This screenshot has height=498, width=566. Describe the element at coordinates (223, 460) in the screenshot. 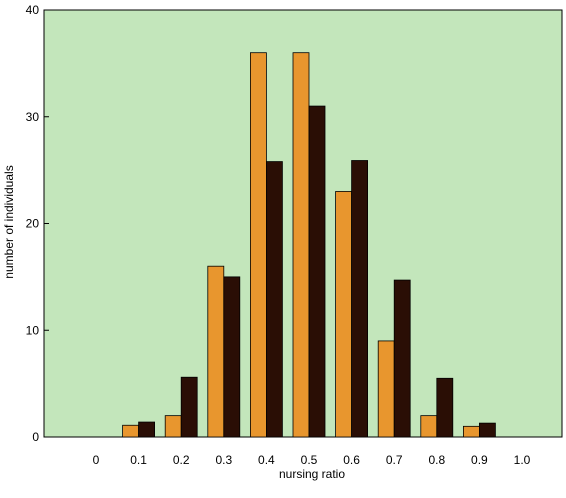

I see `x-tick-label: 0.3` at that location.